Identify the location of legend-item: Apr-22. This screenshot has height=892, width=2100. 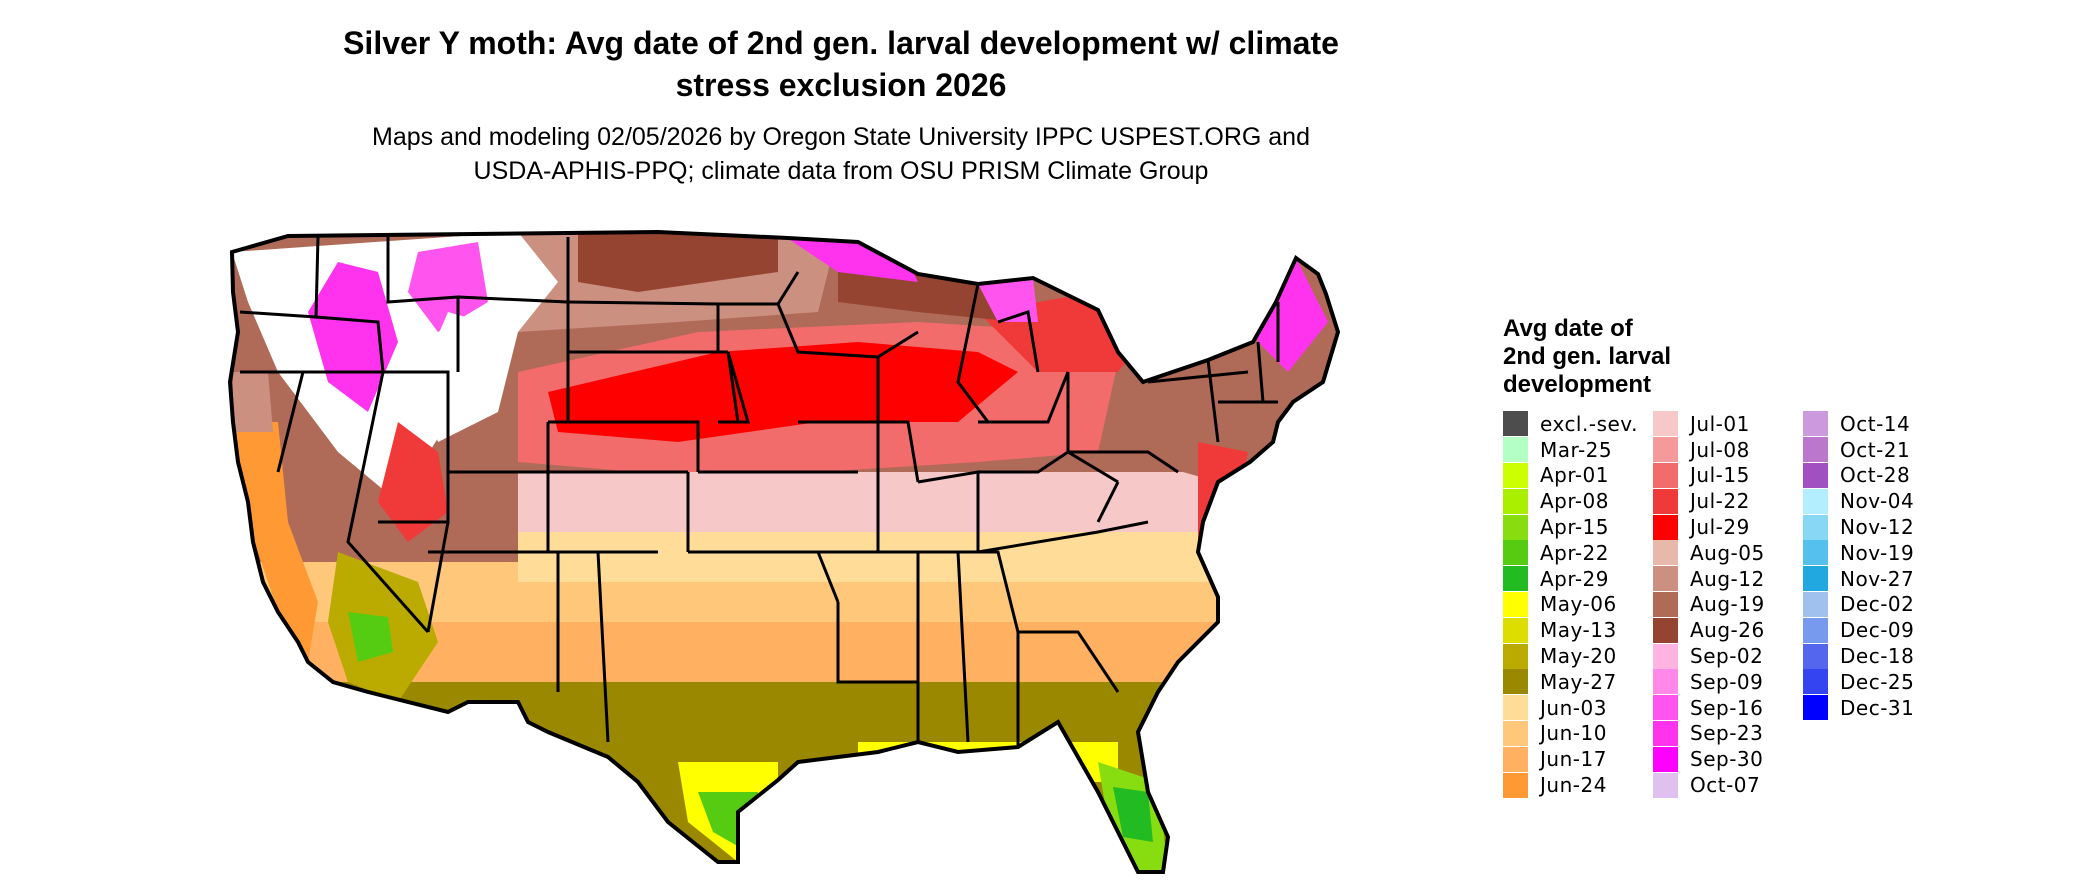
(1578, 553).